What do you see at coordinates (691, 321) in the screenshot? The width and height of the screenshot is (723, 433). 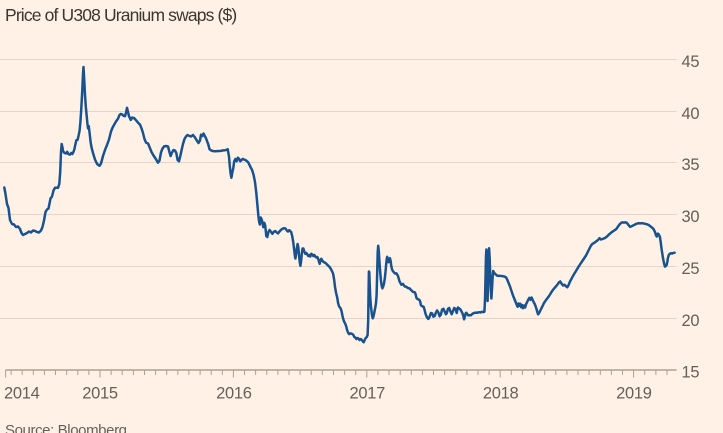 I see `svg-text: 20` at bounding box center [691, 321].